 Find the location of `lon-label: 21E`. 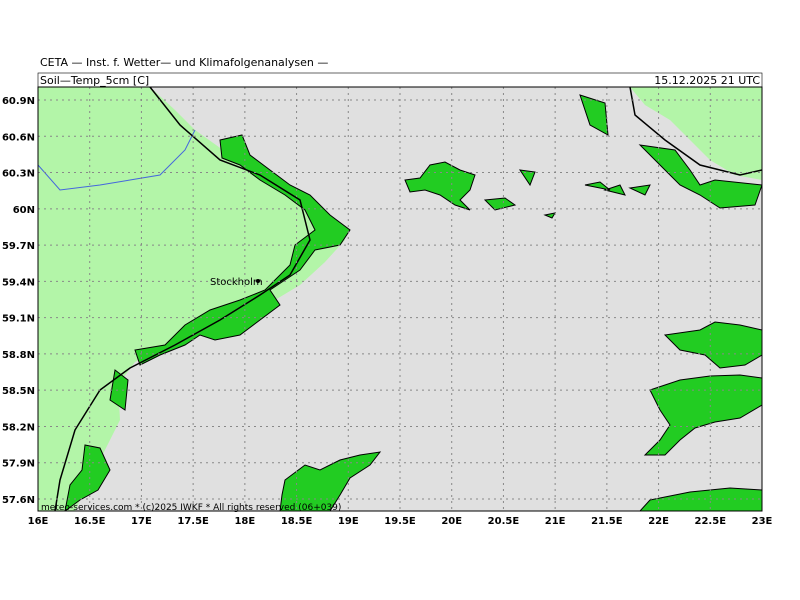

lon-label: 21E is located at coordinates (555, 521).